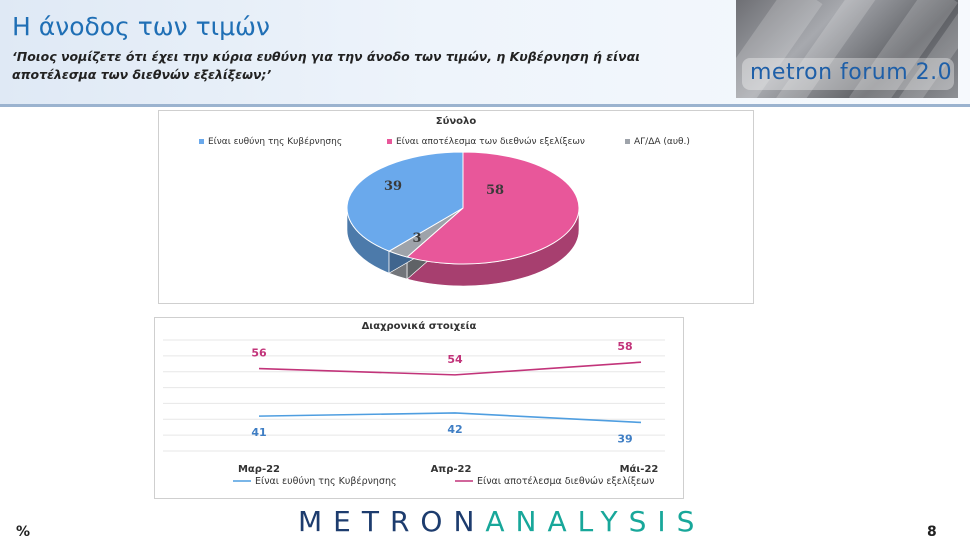 Image resolution: width=970 pixels, height=546 pixels. I want to click on forum-label: metron forum 2.0, so click(851, 72).